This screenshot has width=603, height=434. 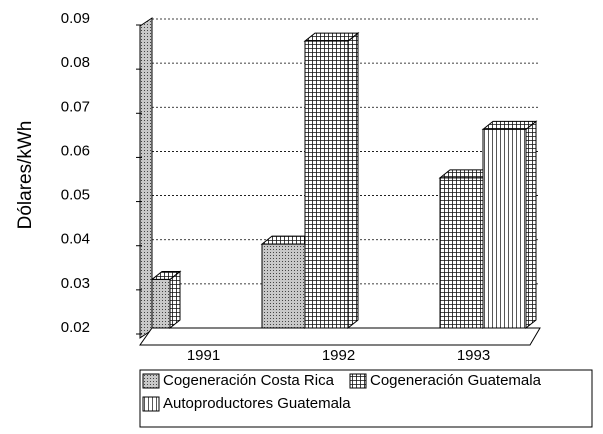 I want to click on x-tick-label: 1993, so click(x=473, y=355).